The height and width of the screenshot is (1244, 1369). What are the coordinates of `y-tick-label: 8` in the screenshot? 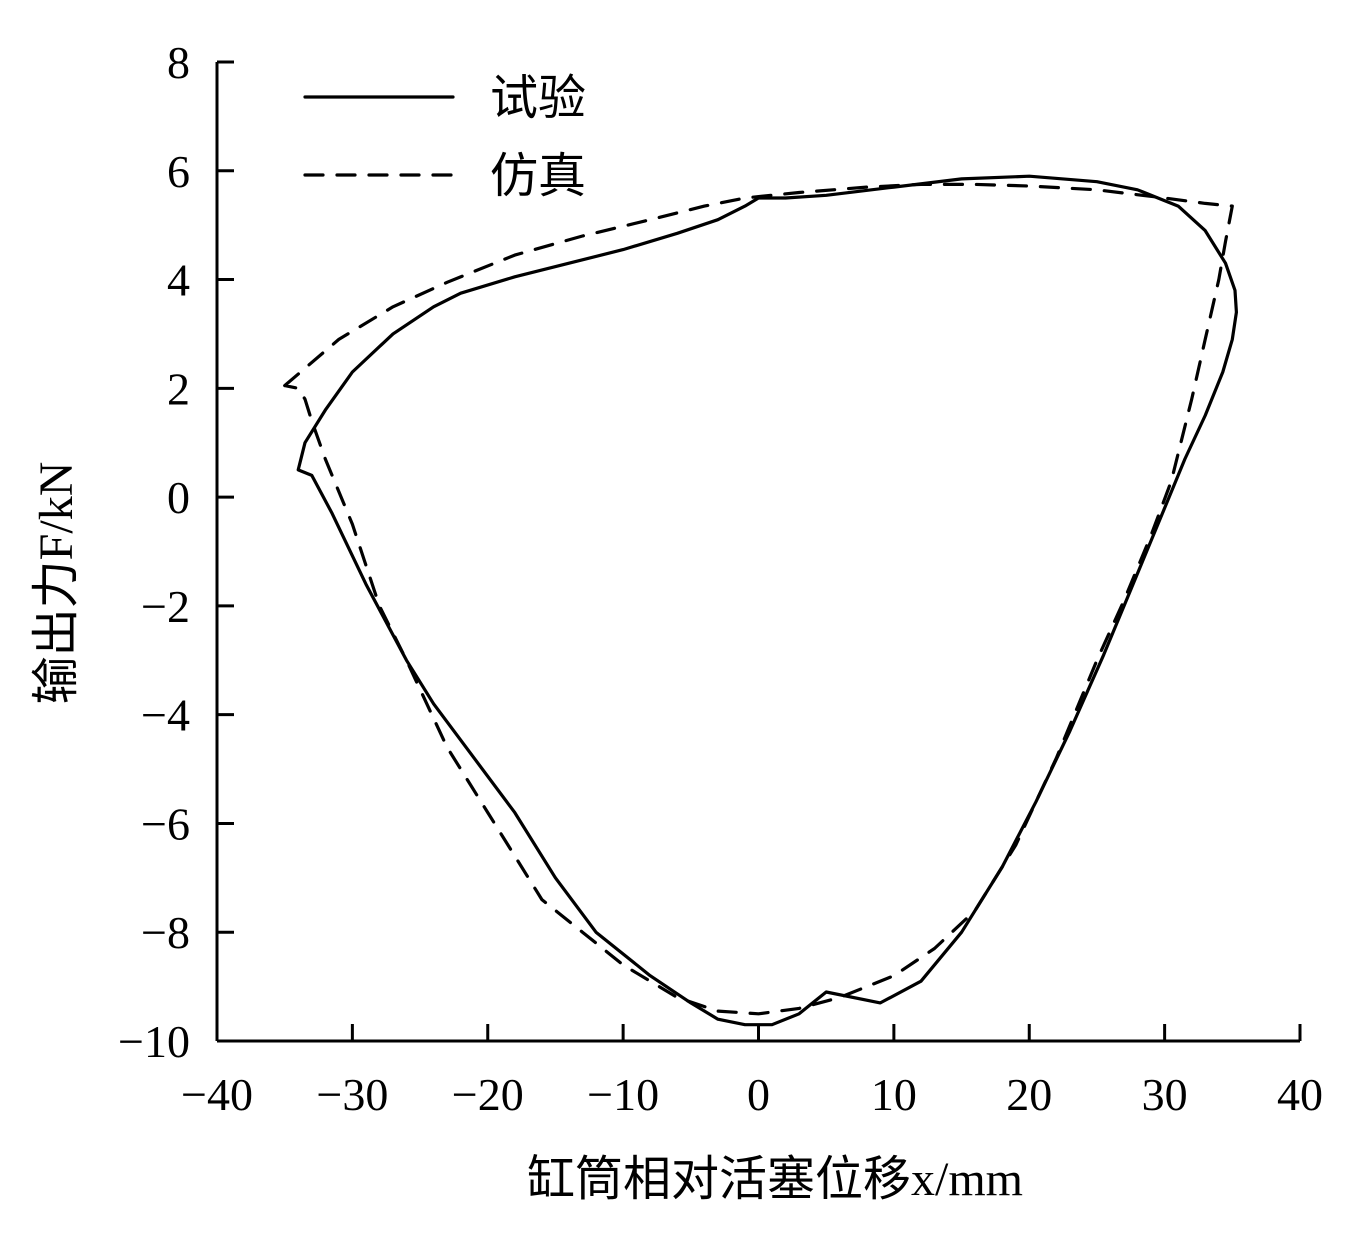 It's located at (178, 62).